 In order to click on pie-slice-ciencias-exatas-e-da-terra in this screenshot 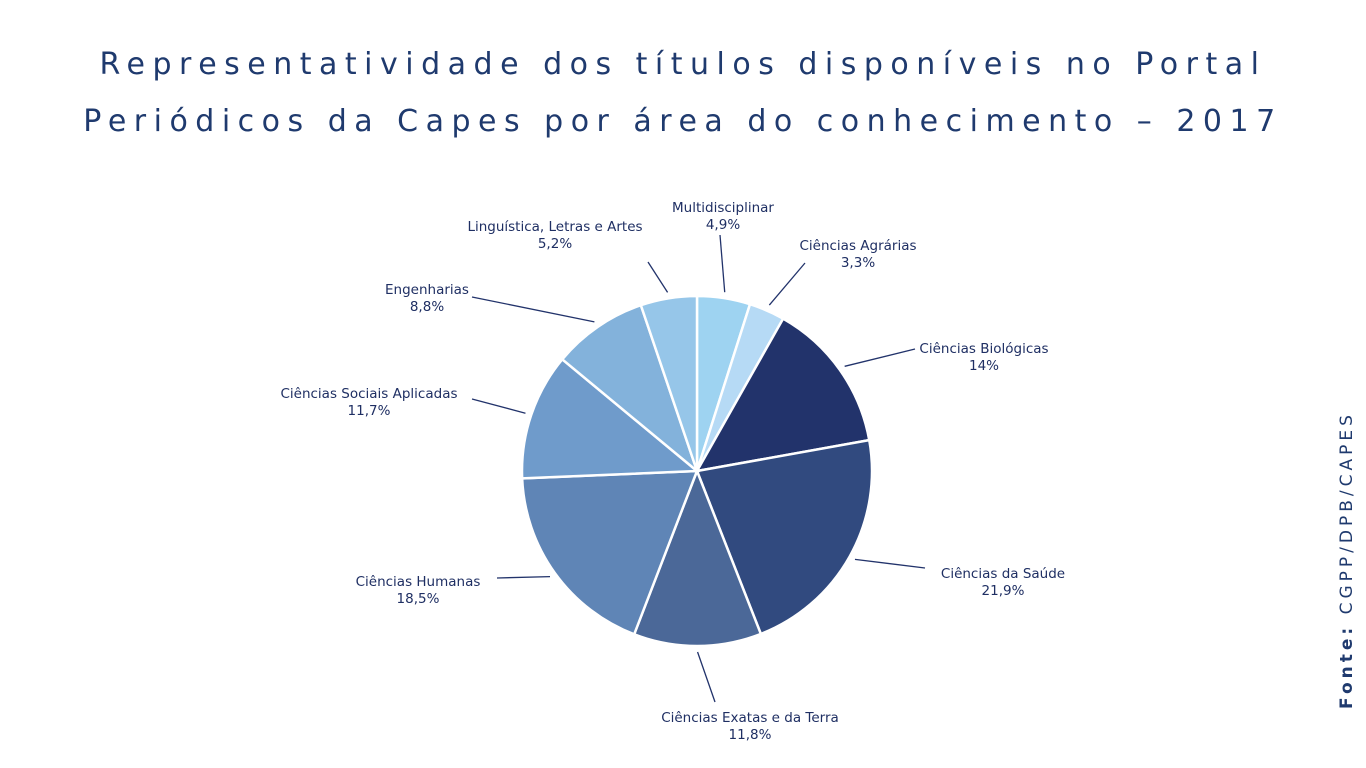, I will do `click(697, 557)`.